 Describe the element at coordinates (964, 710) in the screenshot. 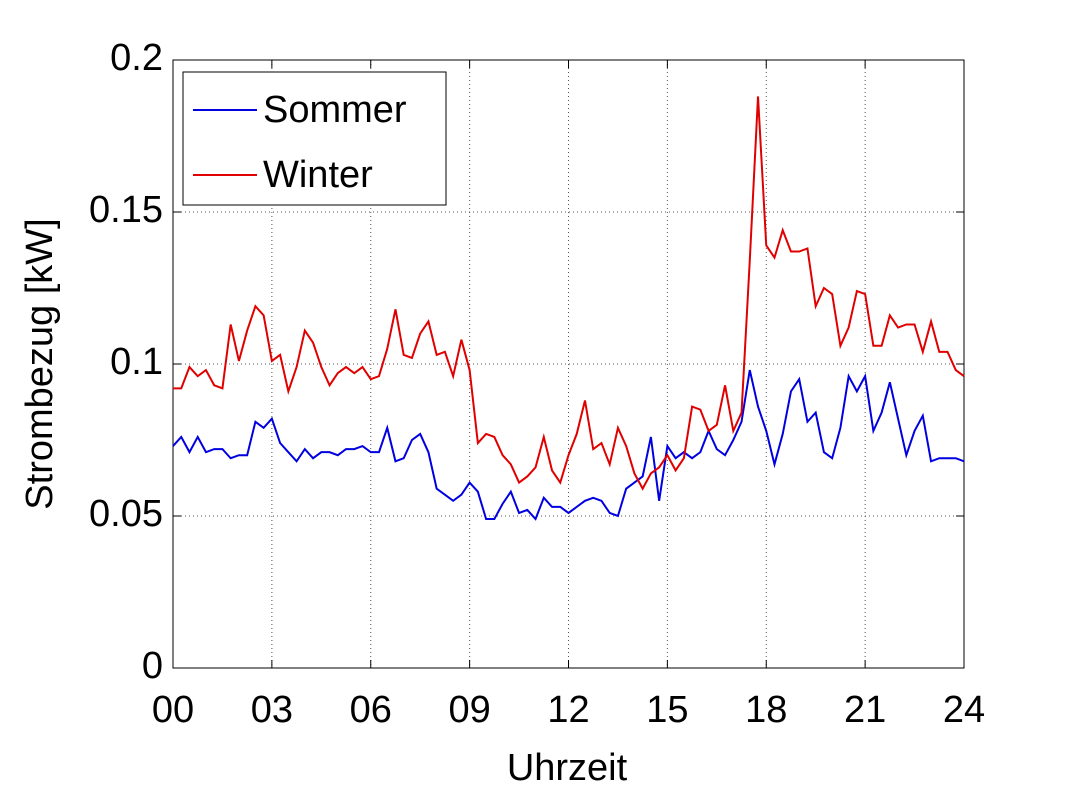

I see `x-tick-label: 24` at that location.